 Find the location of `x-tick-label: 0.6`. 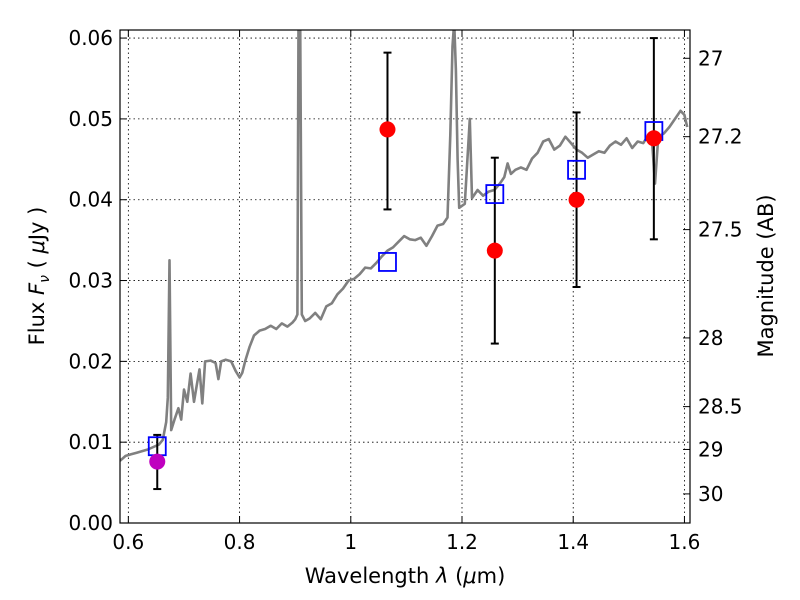

x-tick-label: 0.6 is located at coordinates (128, 542).